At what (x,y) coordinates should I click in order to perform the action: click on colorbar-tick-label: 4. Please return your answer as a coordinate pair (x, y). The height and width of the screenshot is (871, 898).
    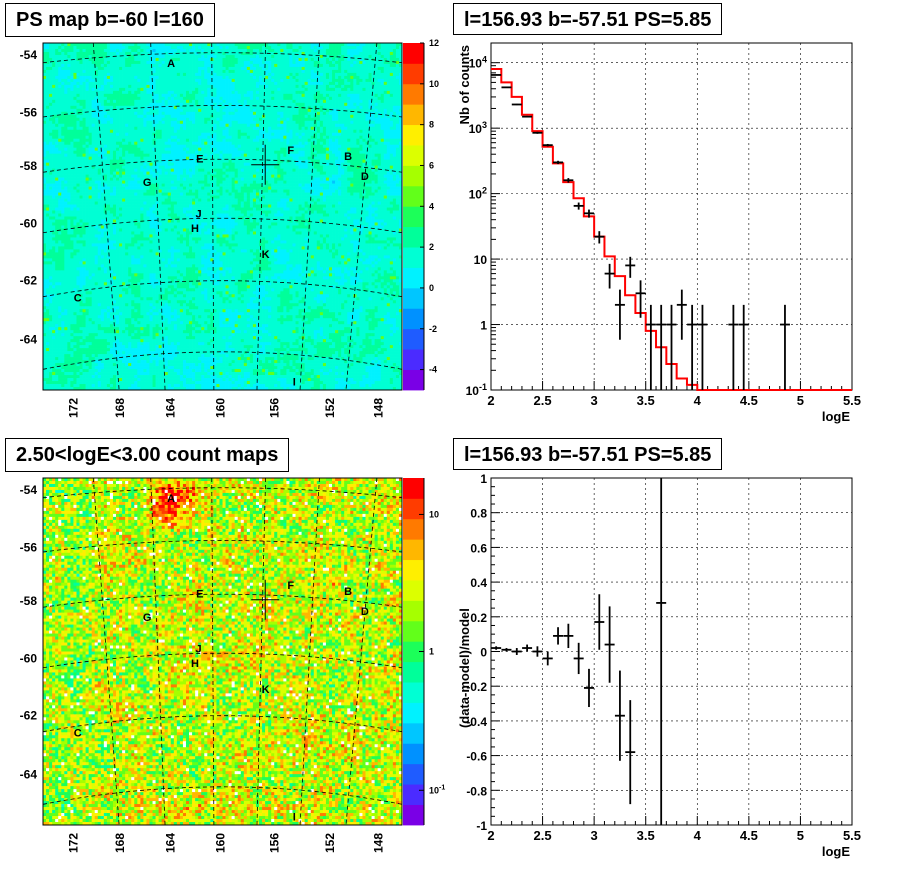
    Looking at the image, I should click on (431, 206).